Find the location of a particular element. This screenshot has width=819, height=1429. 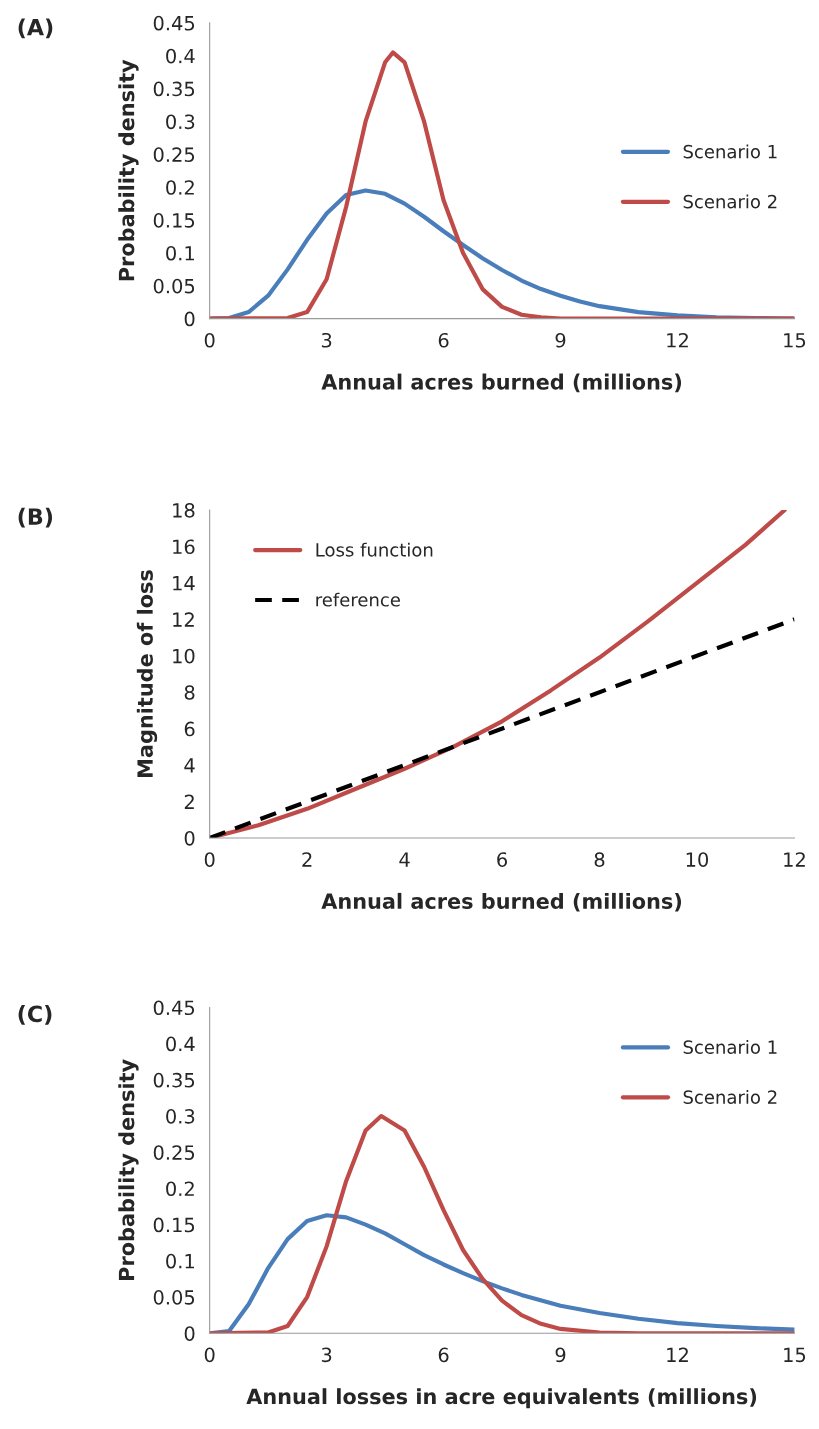

legend-label: reference is located at coordinates (358, 599).